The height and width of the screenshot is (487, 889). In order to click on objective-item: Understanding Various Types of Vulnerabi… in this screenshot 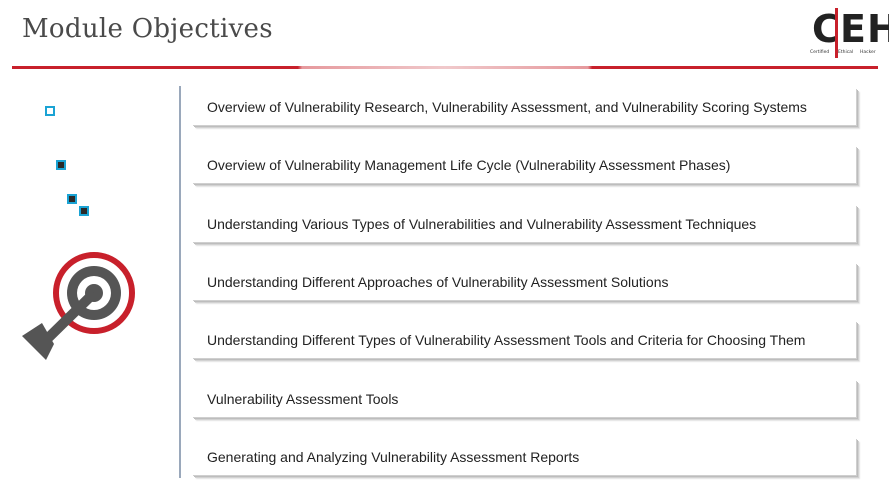, I will do `click(525, 224)`.